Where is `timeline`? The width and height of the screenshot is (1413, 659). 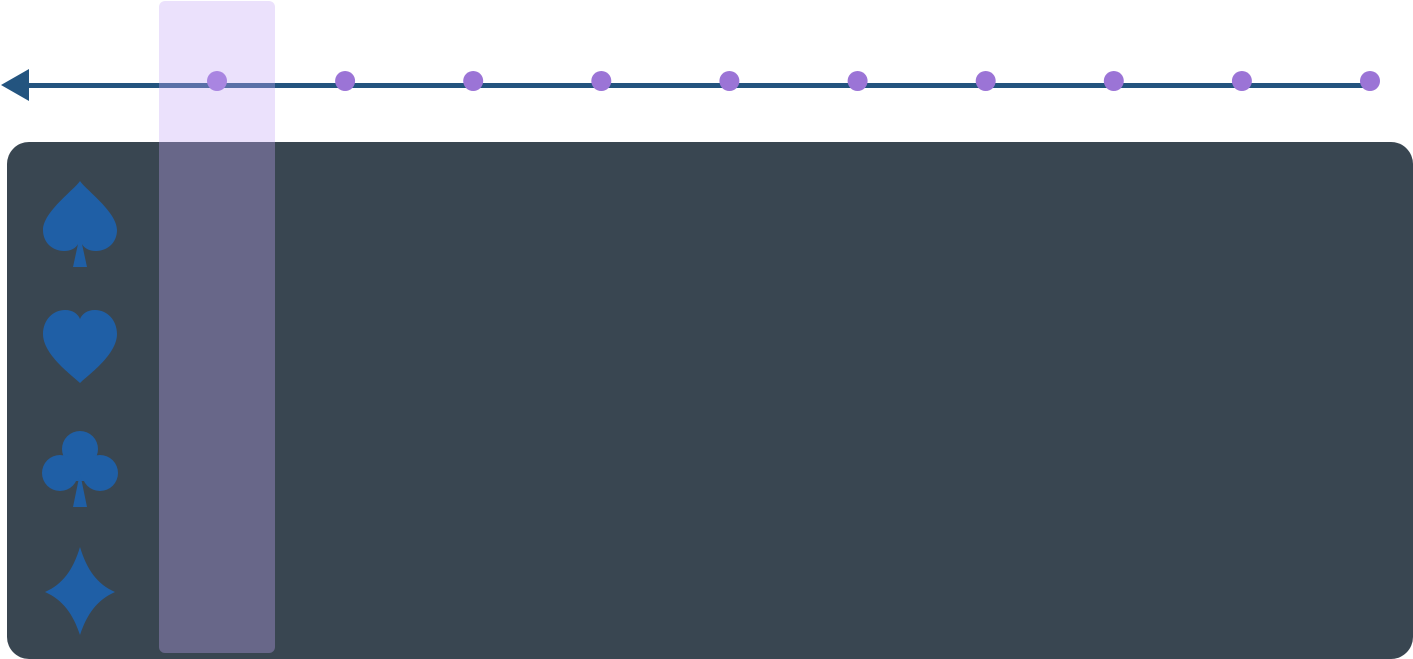
timeline is located at coordinates (690, 85).